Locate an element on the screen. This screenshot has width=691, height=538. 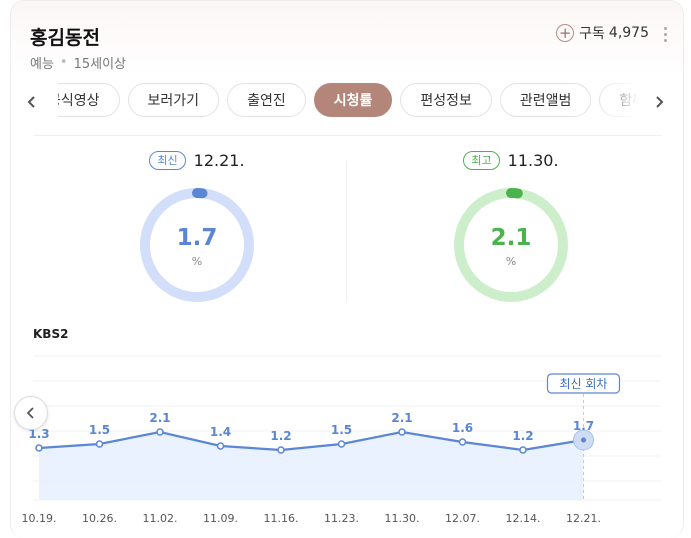
age-rating-label: 15세이상 is located at coordinates (100, 64).